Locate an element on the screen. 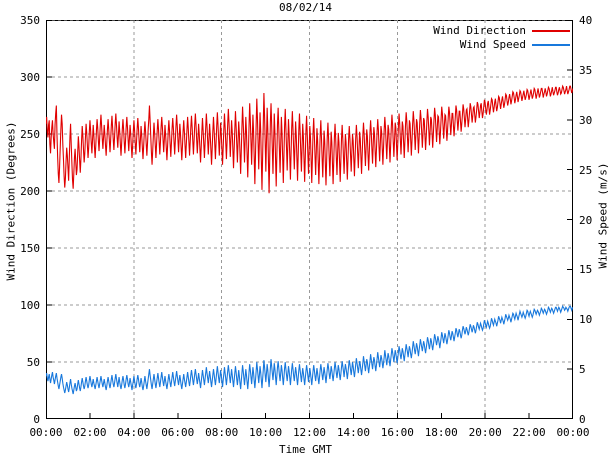 The image size is (611, 459). x-axis-tick-label: 16:00 is located at coordinates (397, 432).